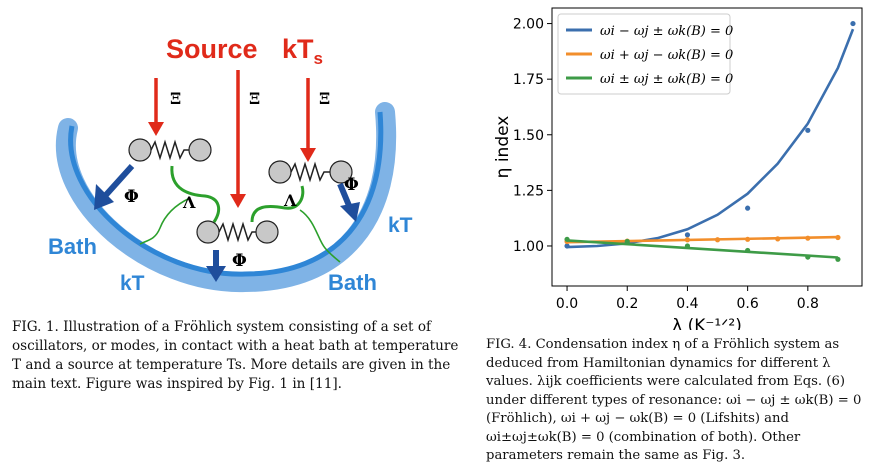 This screenshot has width=878, height=466. Describe the element at coordinates (400, 225) in the screenshot. I see `kt-label-right: kT` at that location.